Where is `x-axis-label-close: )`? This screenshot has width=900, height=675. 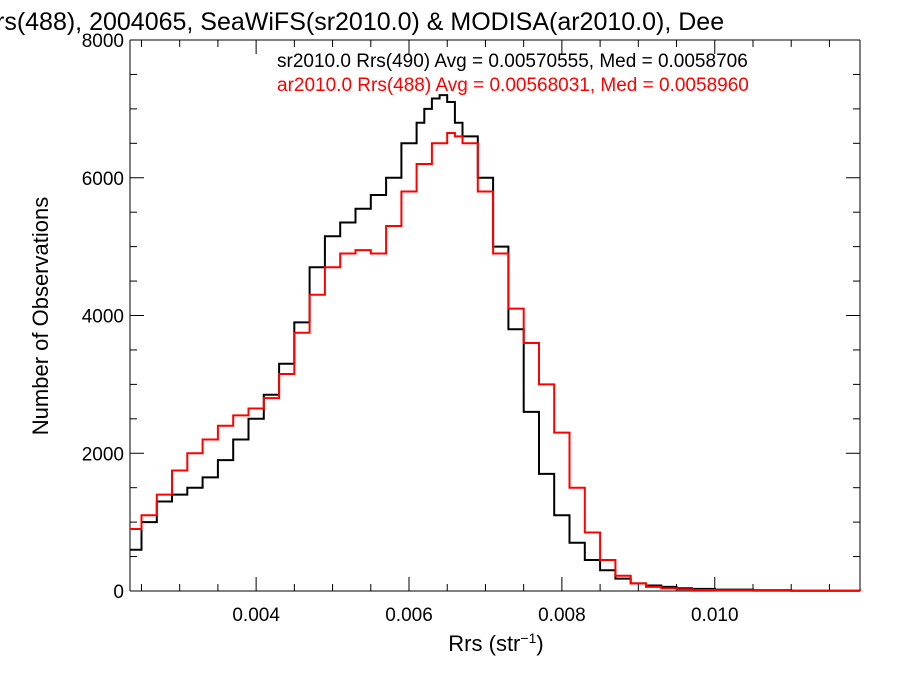
x-axis-label-close: ) is located at coordinates (539, 643).